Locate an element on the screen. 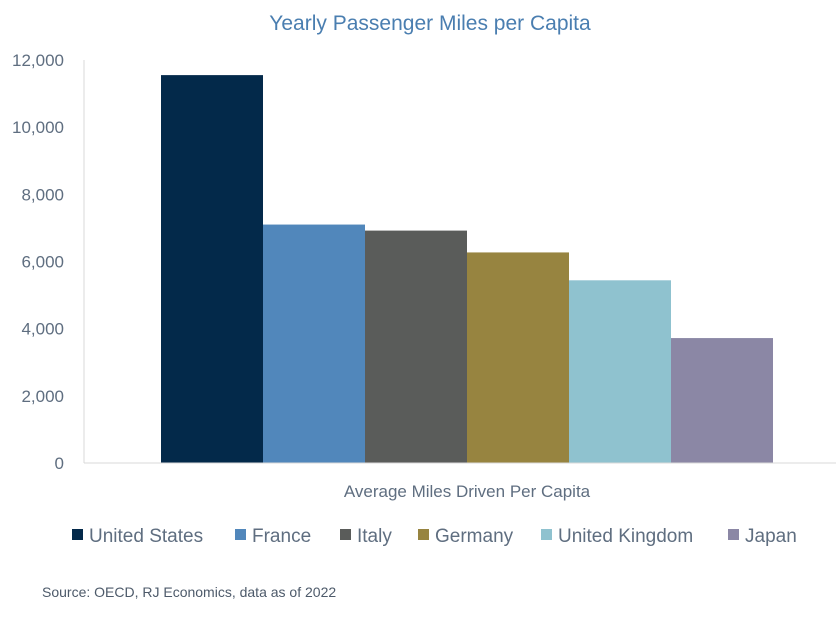 This screenshot has height=619, width=838. legend-item-germany: Germany is located at coordinates (466, 536).